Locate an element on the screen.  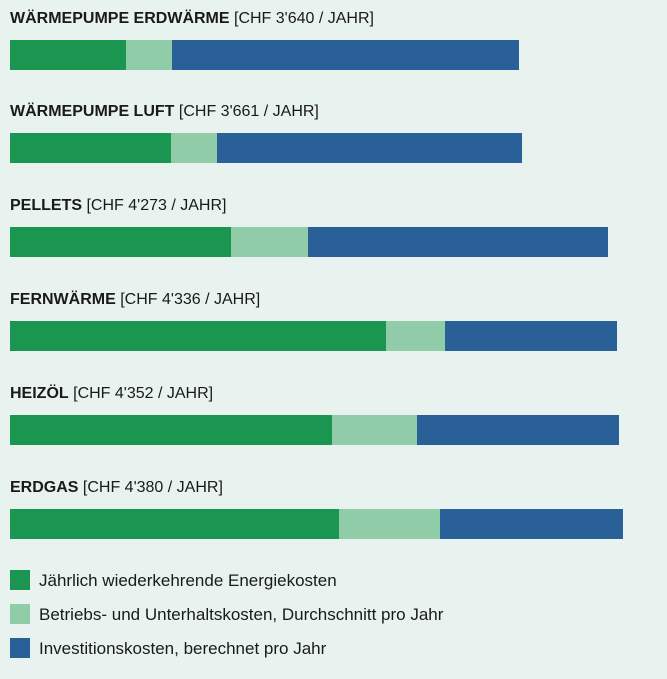
legend-label: Jährlich wiederkehrende Energiekosten is located at coordinates (188, 580).